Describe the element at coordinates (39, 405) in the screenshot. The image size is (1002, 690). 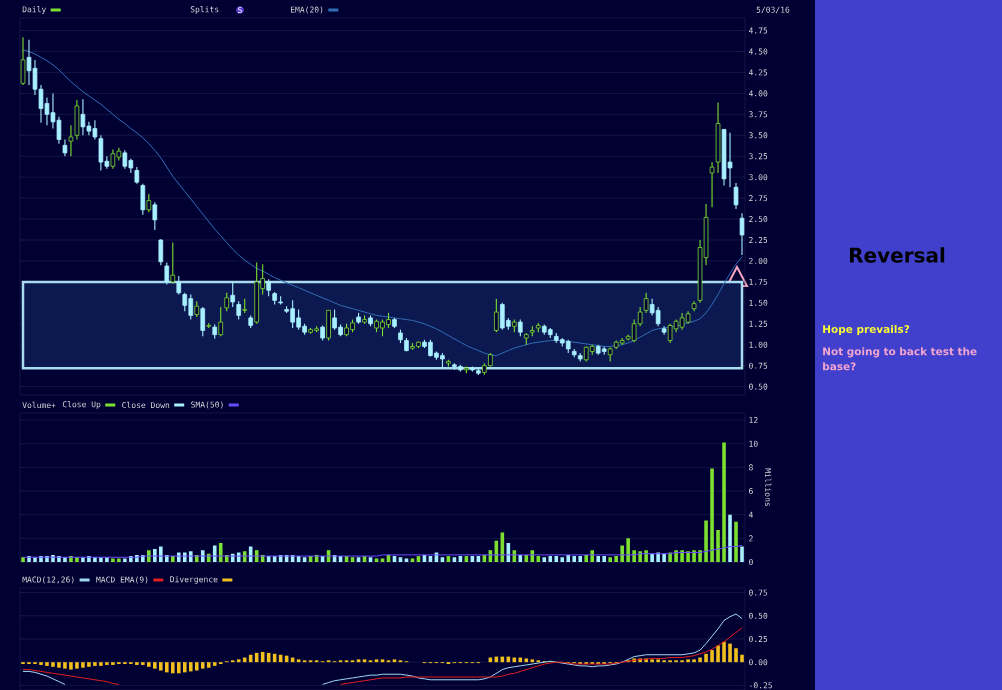
I see `legend-title: Volume+` at that location.